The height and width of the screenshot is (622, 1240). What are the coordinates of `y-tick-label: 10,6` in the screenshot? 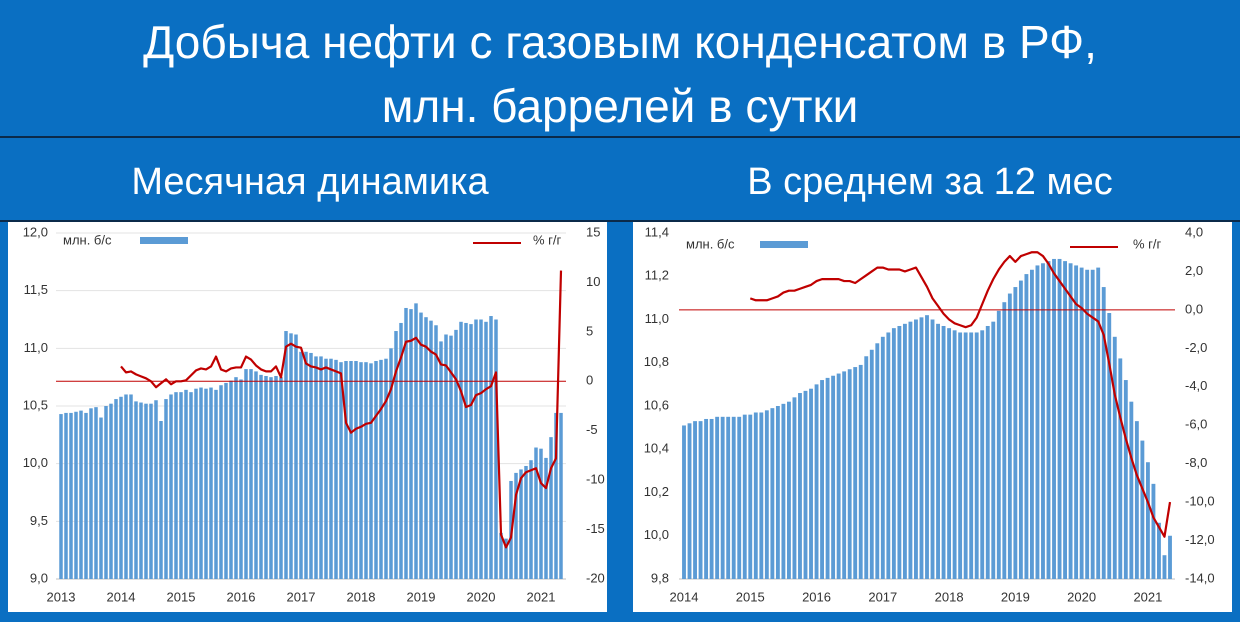 It's located at (656, 404).